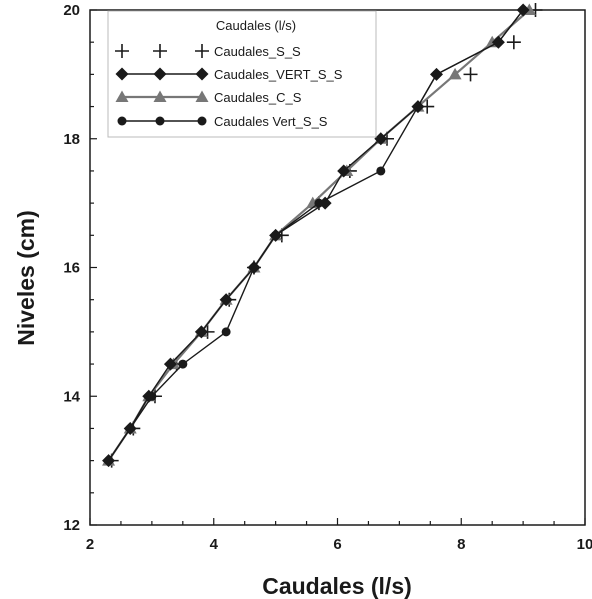 The width and height of the screenshot is (592, 599). I want to click on legend-title: Caudales (l/s), so click(256, 25).